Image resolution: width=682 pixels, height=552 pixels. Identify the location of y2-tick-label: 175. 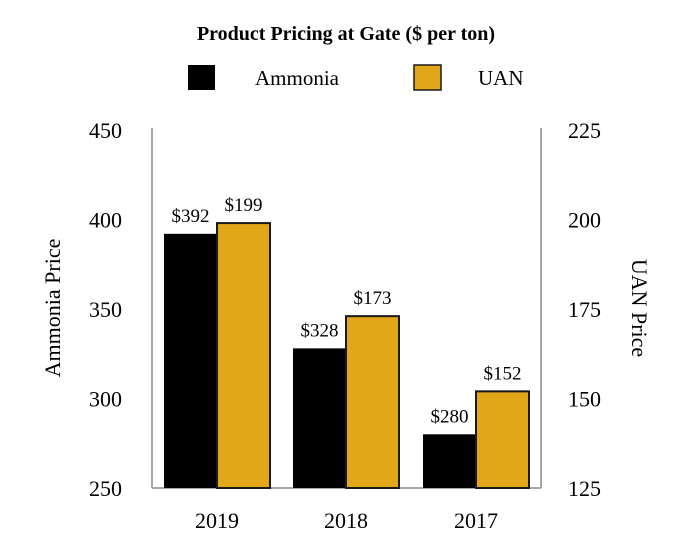
(584, 309).